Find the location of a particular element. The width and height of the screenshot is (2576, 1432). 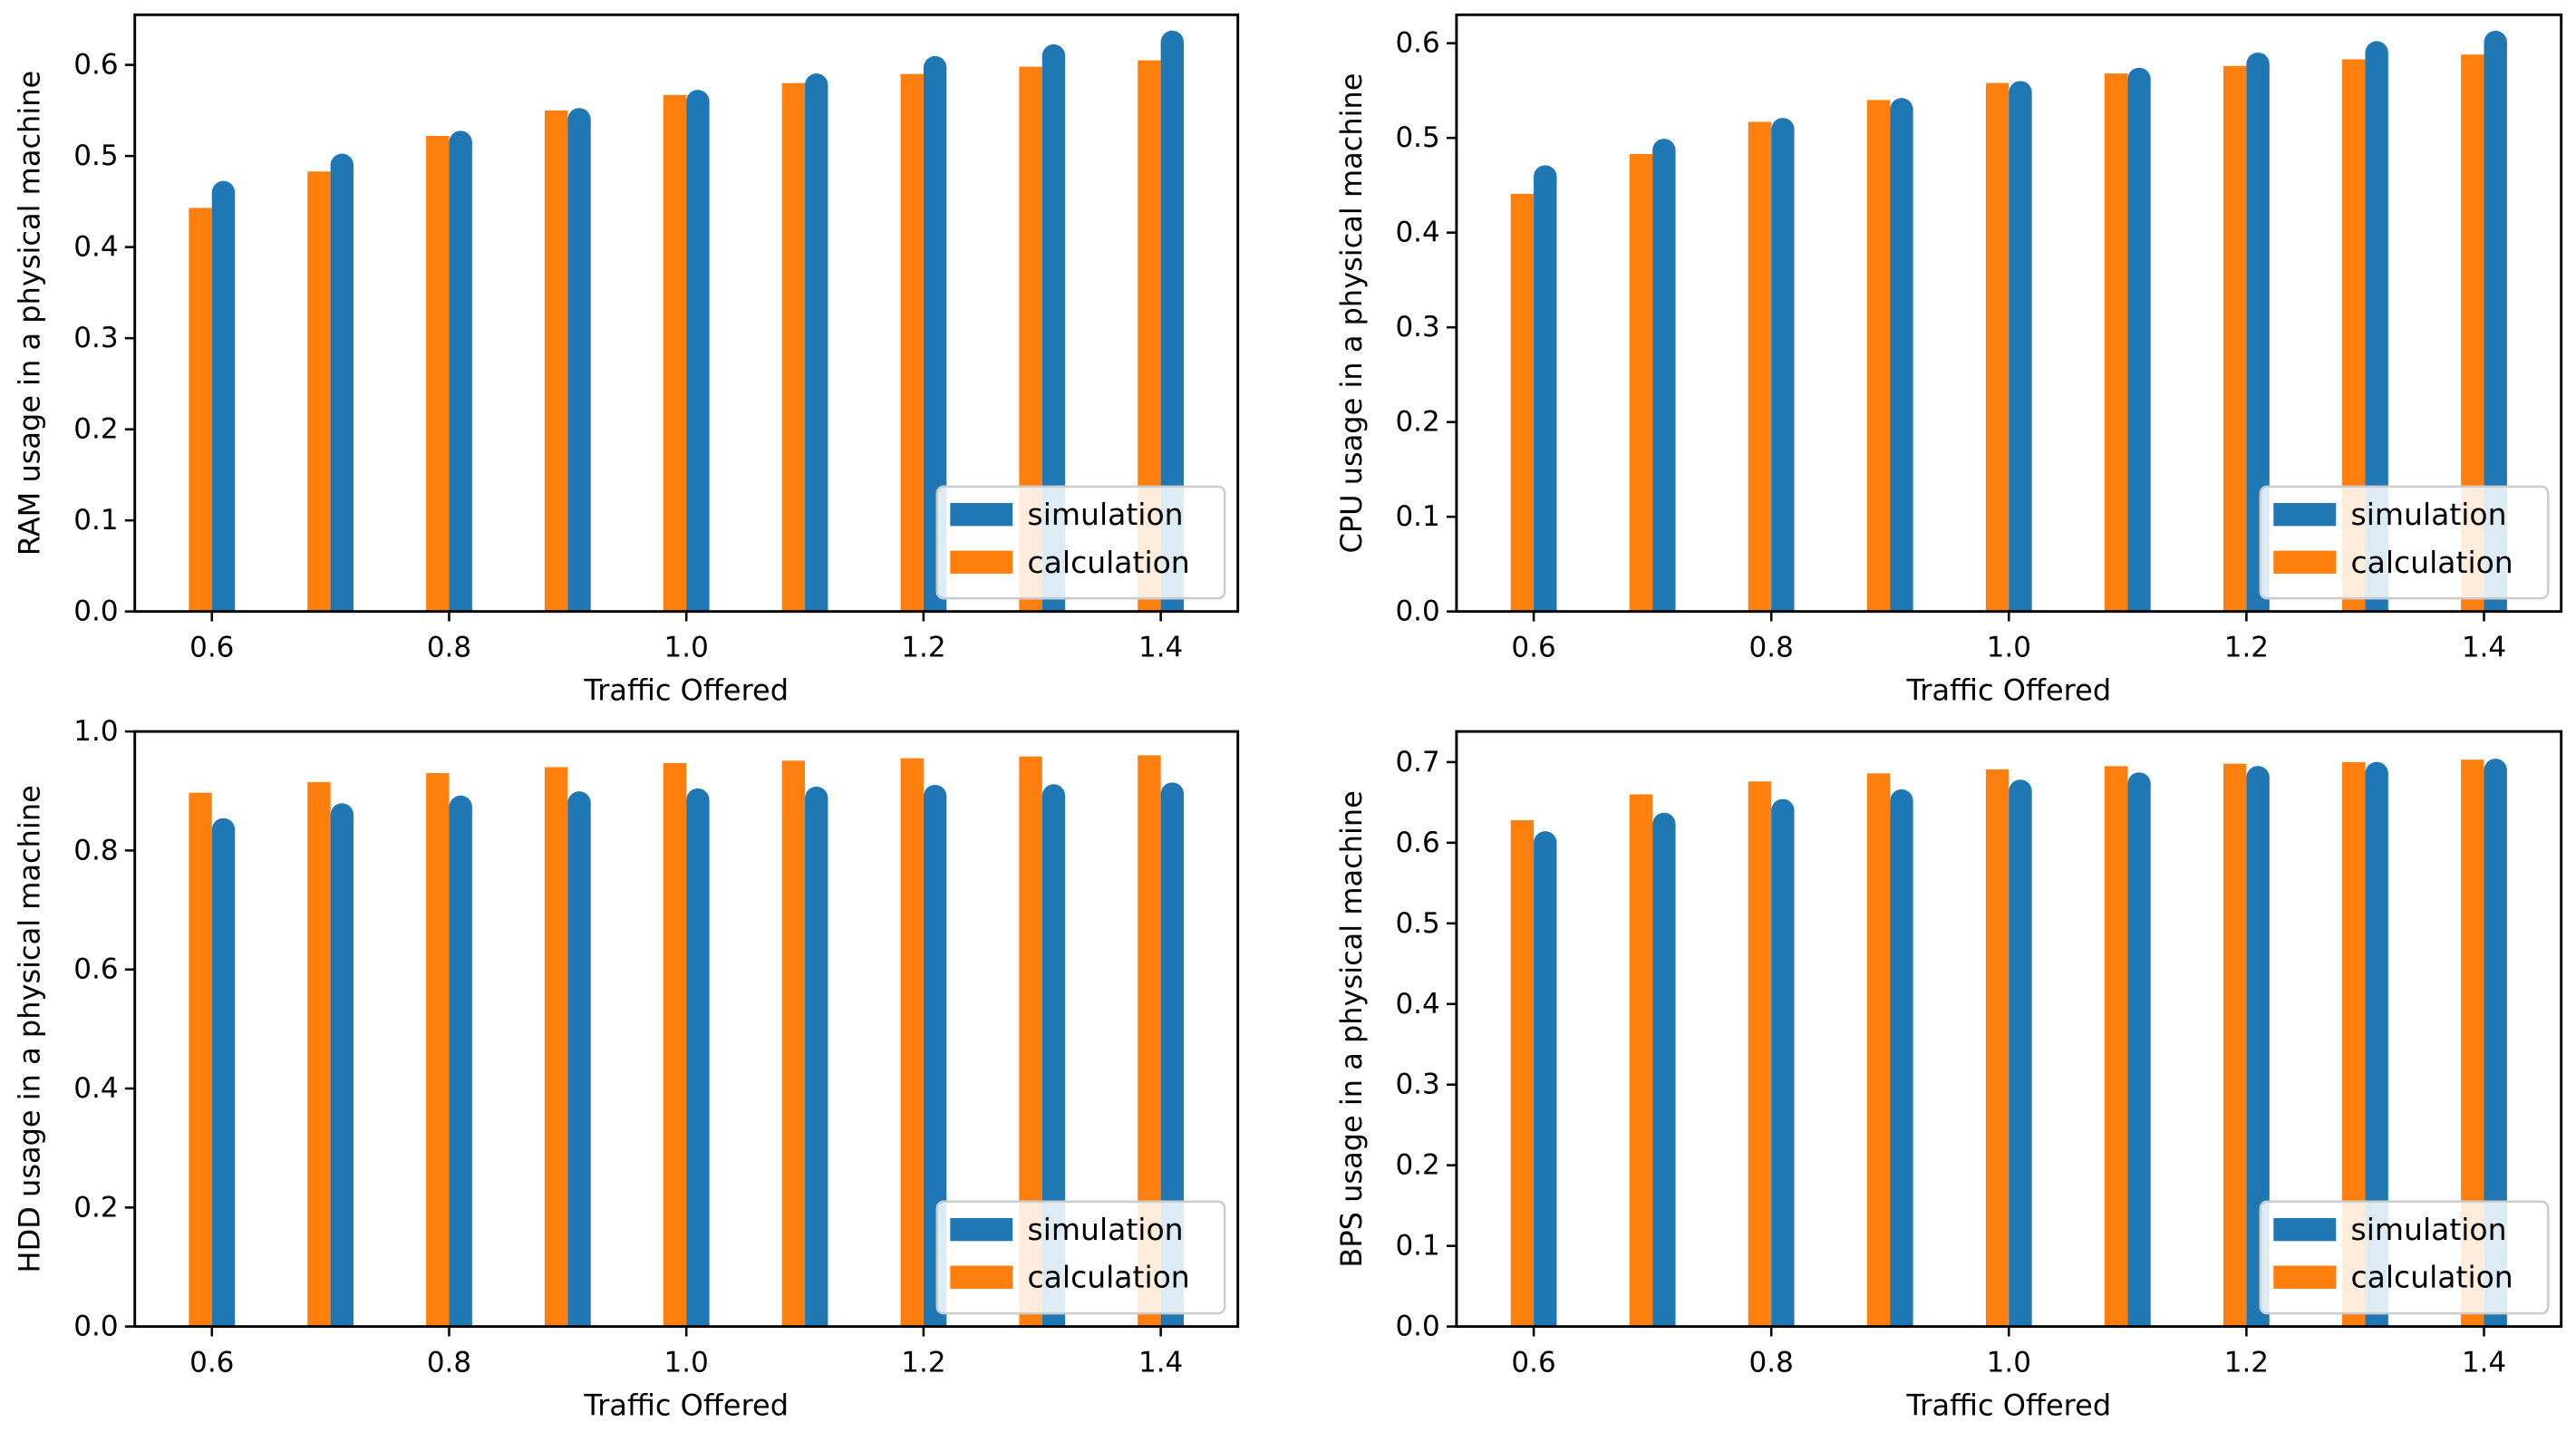

cpu-y-tick-label: 0.0 is located at coordinates (1417, 611).